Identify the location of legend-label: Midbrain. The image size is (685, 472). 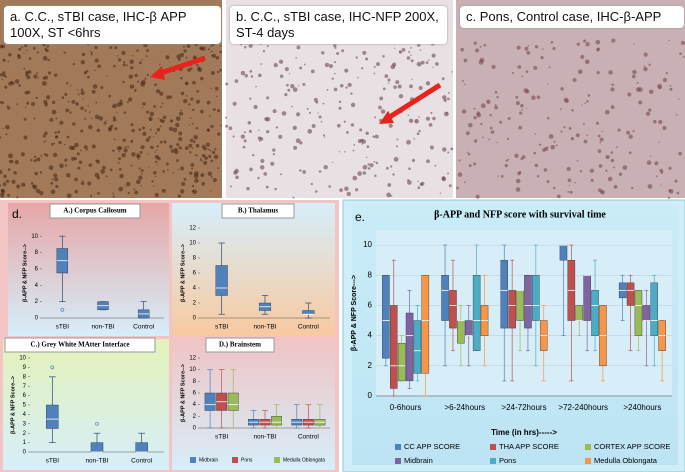
(208, 460).